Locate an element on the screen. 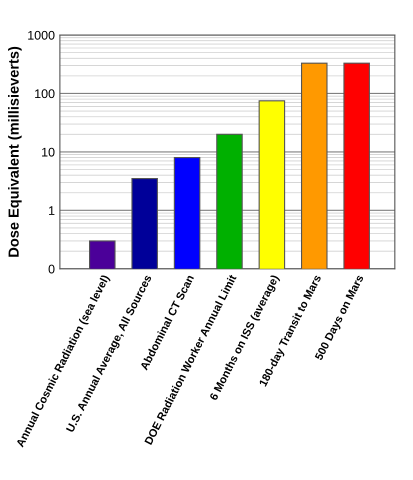  y-axis-title: Dose Equivalent (millisieverts) is located at coordinates (15, 151).